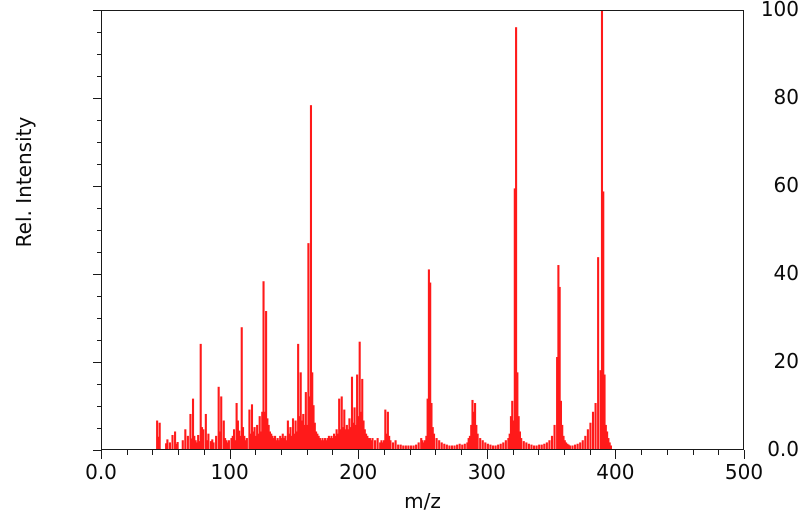  What do you see at coordinates (615, 472) in the screenshot?
I see `x-axis-tick-label: 400` at bounding box center [615, 472].